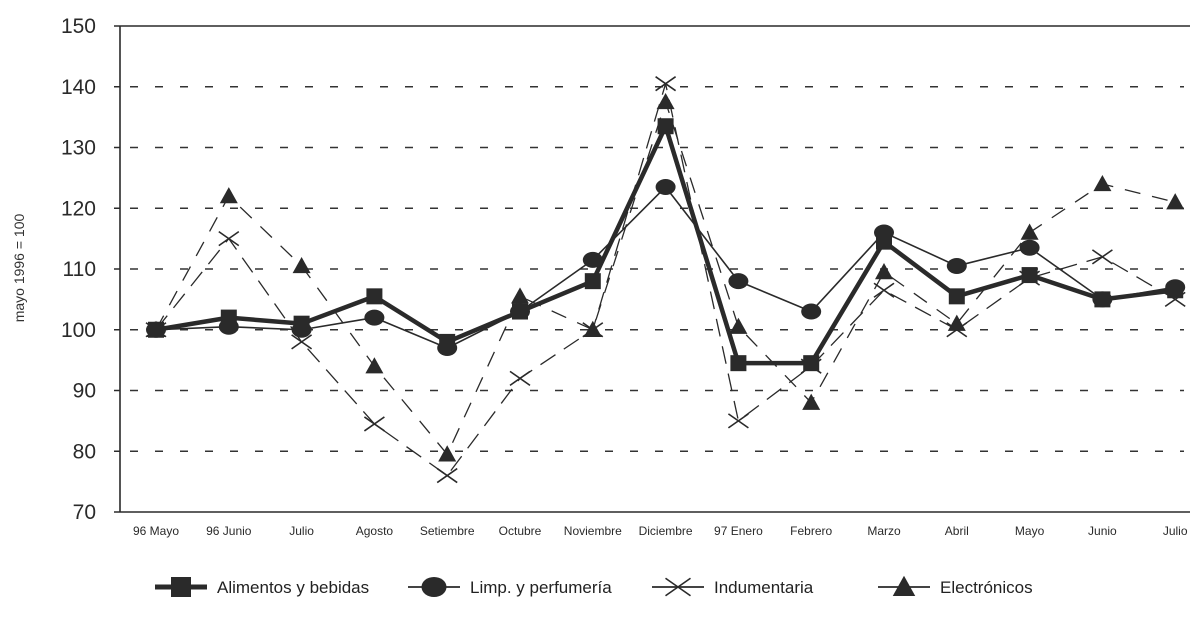 The width and height of the screenshot is (1191, 623). What do you see at coordinates (84, 391) in the screenshot?
I see `y-tick-label: 90` at bounding box center [84, 391].